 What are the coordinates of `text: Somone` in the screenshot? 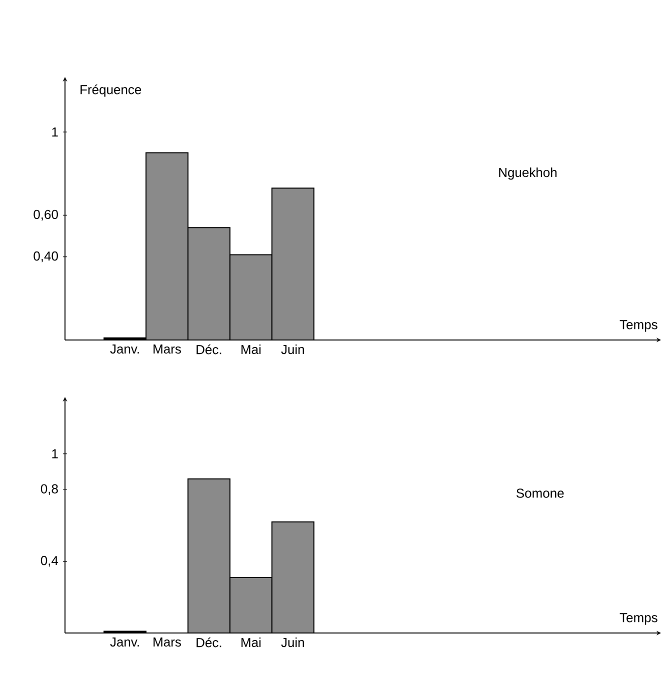 It's located at (540, 493).